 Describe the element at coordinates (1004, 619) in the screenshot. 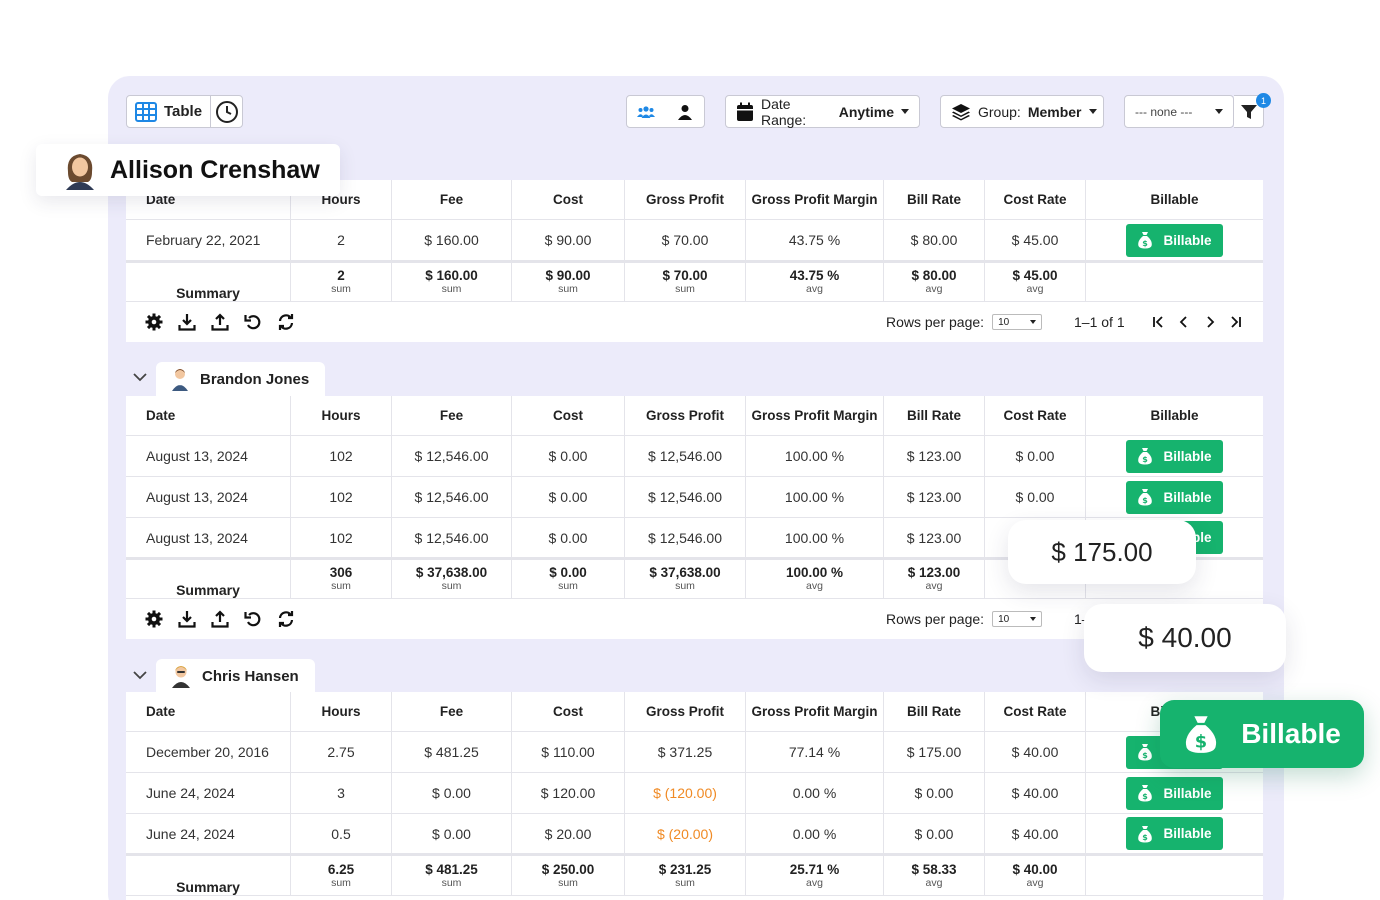

I see `rows-per-page-value: 10` at that location.